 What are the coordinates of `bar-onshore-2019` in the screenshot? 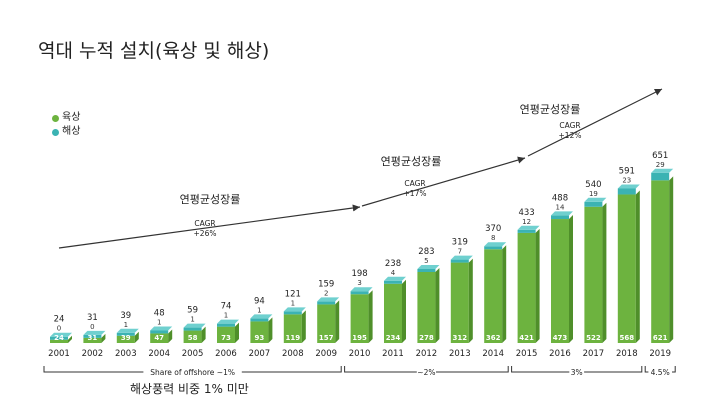 It's located at (660, 261).